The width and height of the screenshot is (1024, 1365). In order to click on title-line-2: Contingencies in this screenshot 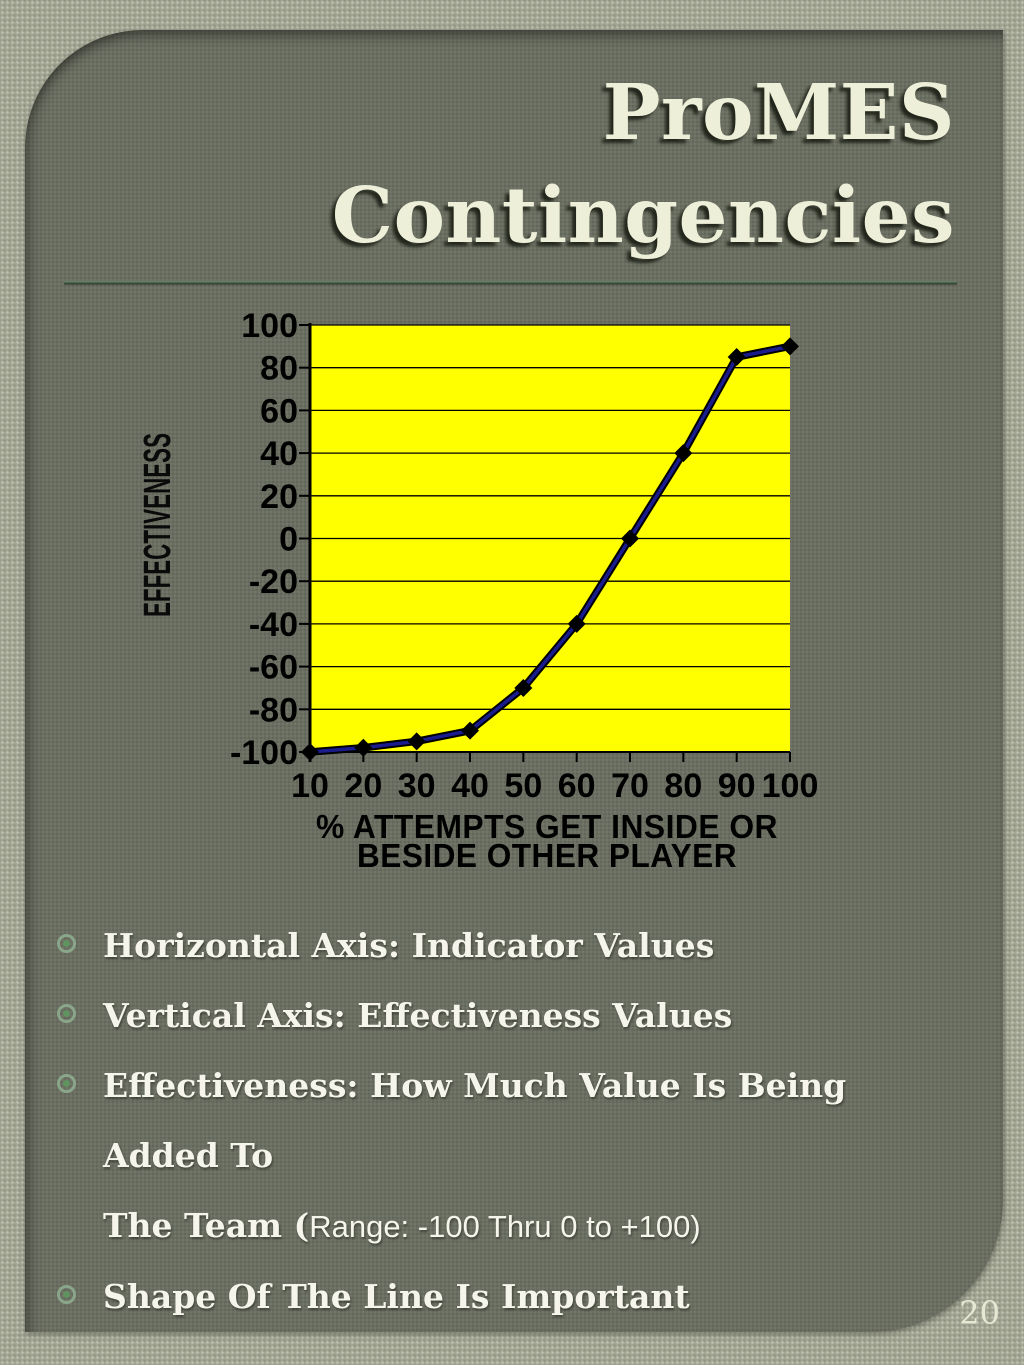, I will do `click(643, 216)`.